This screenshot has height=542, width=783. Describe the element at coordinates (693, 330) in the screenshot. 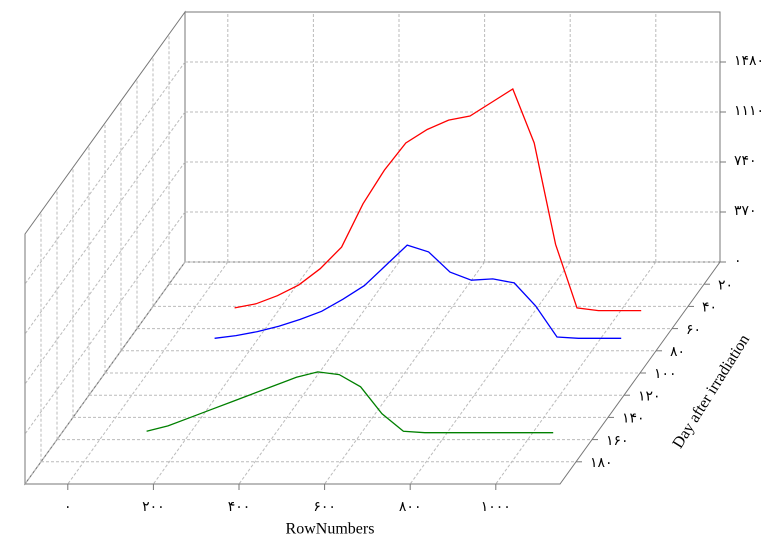

I see `z-tick-label: ۶۰` at that location.